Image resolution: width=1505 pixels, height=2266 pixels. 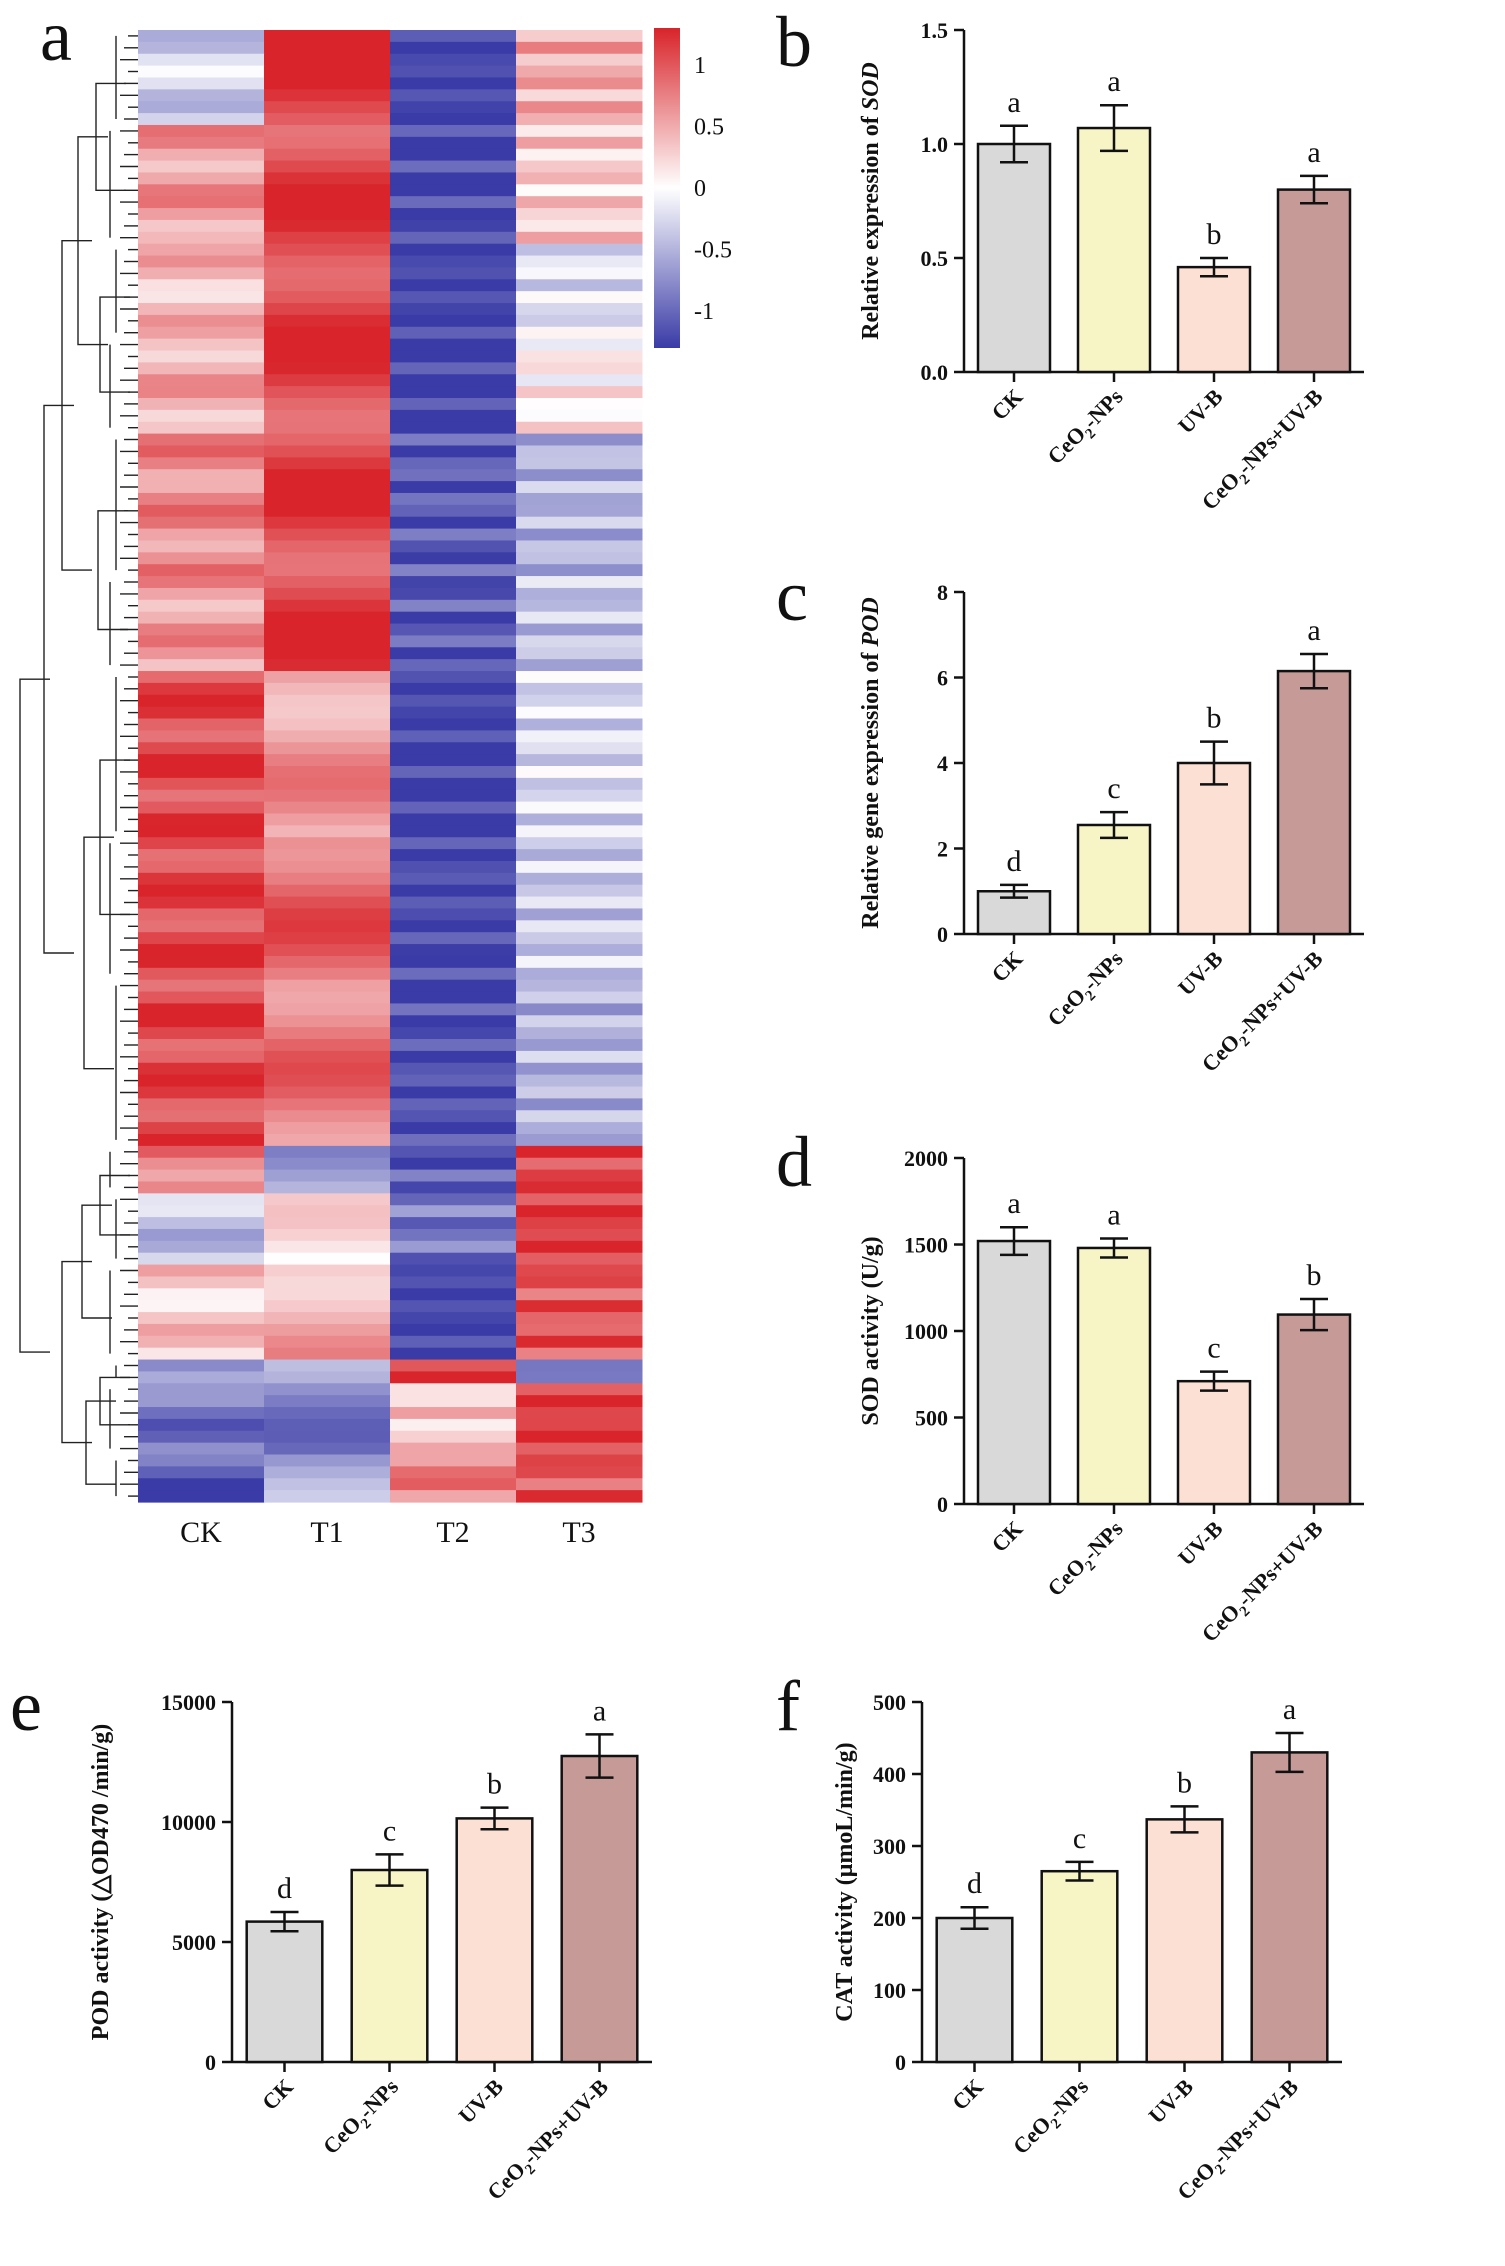 I want to click on y-axis-label: POD activity (△OD470 /min/g), so click(x=101, y=1882).